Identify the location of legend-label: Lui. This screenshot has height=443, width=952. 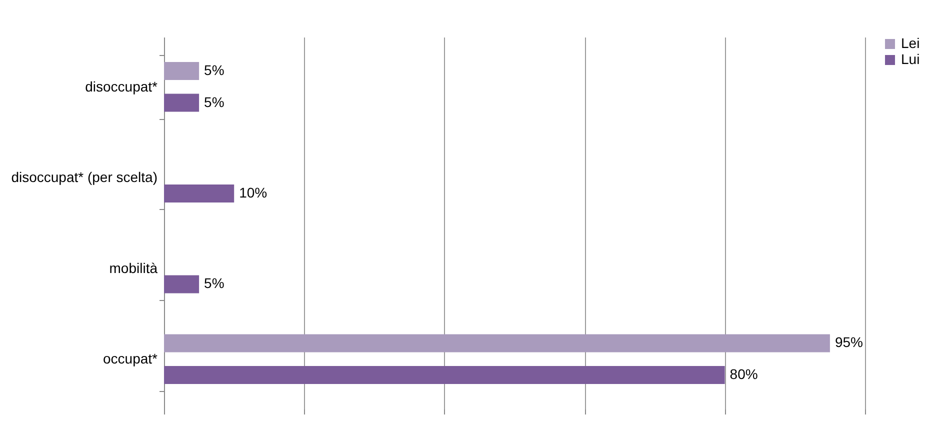
(910, 59).